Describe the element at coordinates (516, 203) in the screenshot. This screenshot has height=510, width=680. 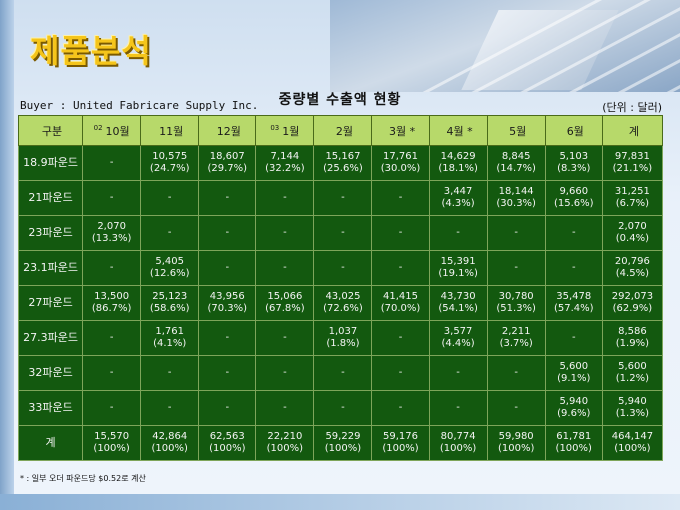
I see `cell-percent: (30.3%)` at that location.